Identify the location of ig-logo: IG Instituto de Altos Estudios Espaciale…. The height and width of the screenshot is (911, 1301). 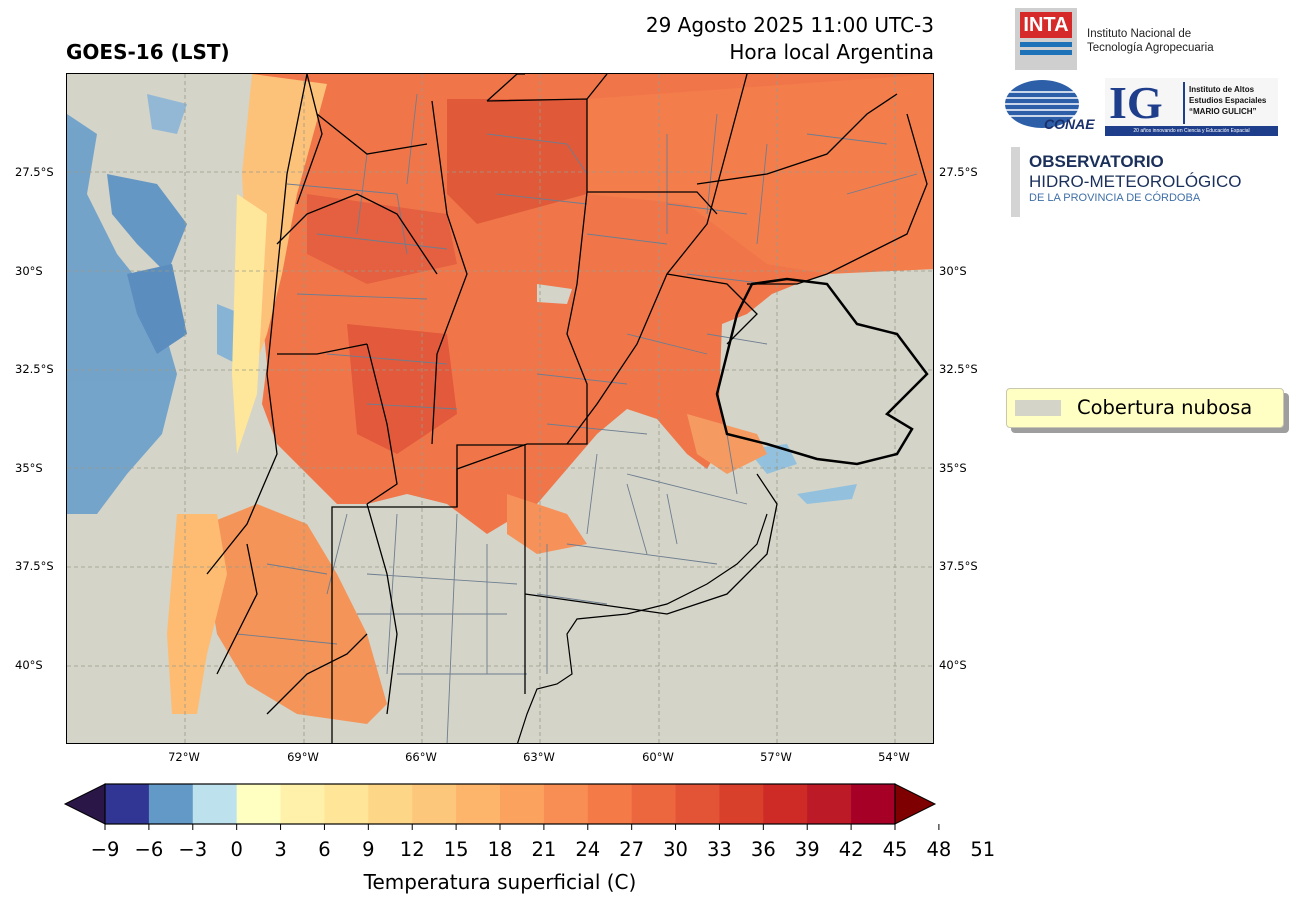
(1191, 107).